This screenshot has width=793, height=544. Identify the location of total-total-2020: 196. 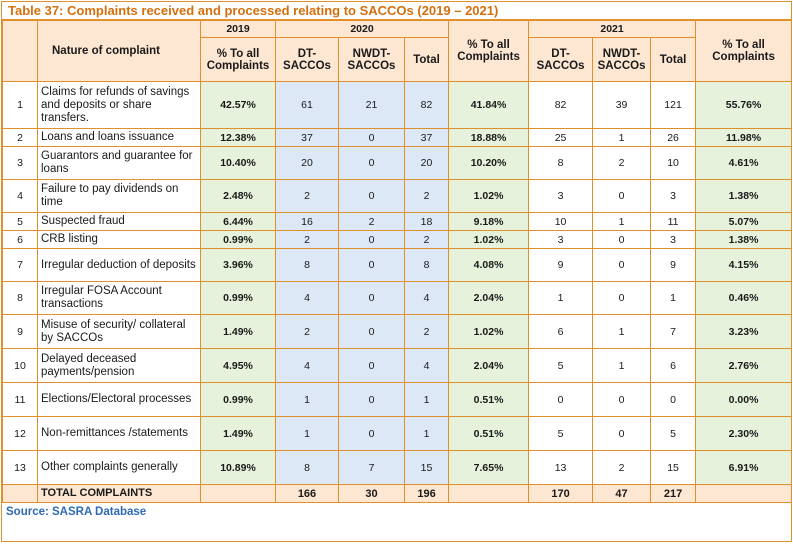
(426, 493).